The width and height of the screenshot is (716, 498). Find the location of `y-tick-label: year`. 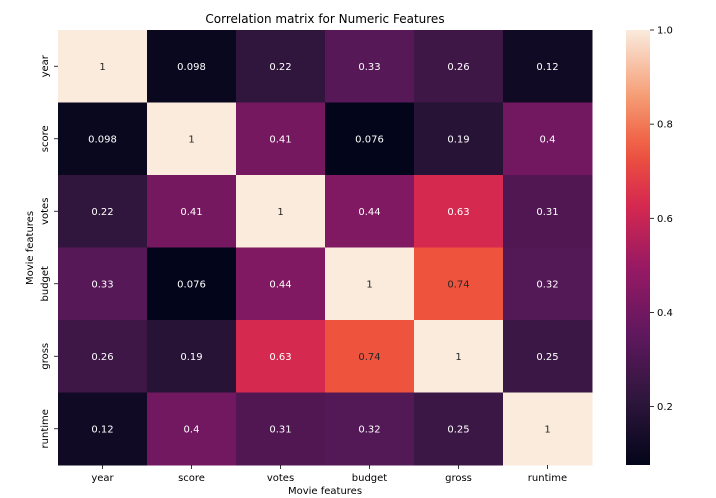

y-tick-label: year is located at coordinates (45, 65).